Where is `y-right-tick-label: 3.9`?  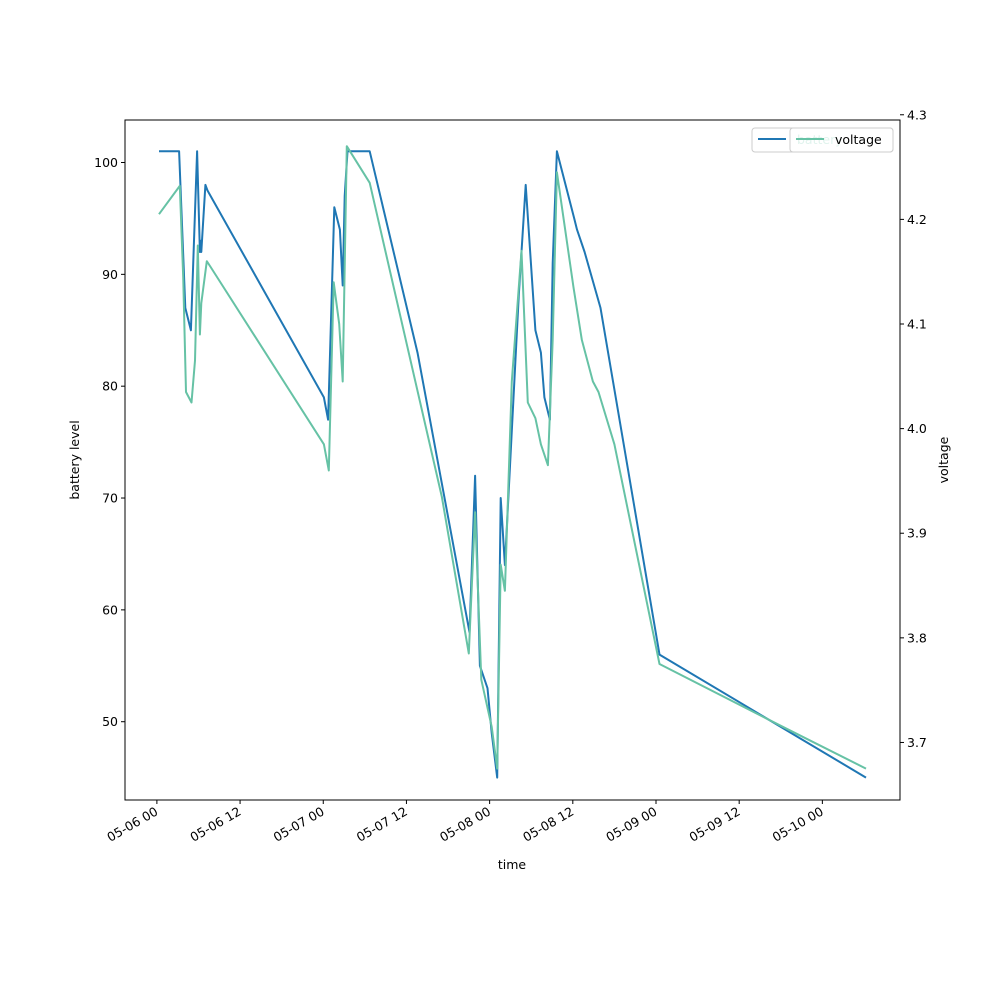
y-right-tick-label: 3.9 is located at coordinates (917, 533).